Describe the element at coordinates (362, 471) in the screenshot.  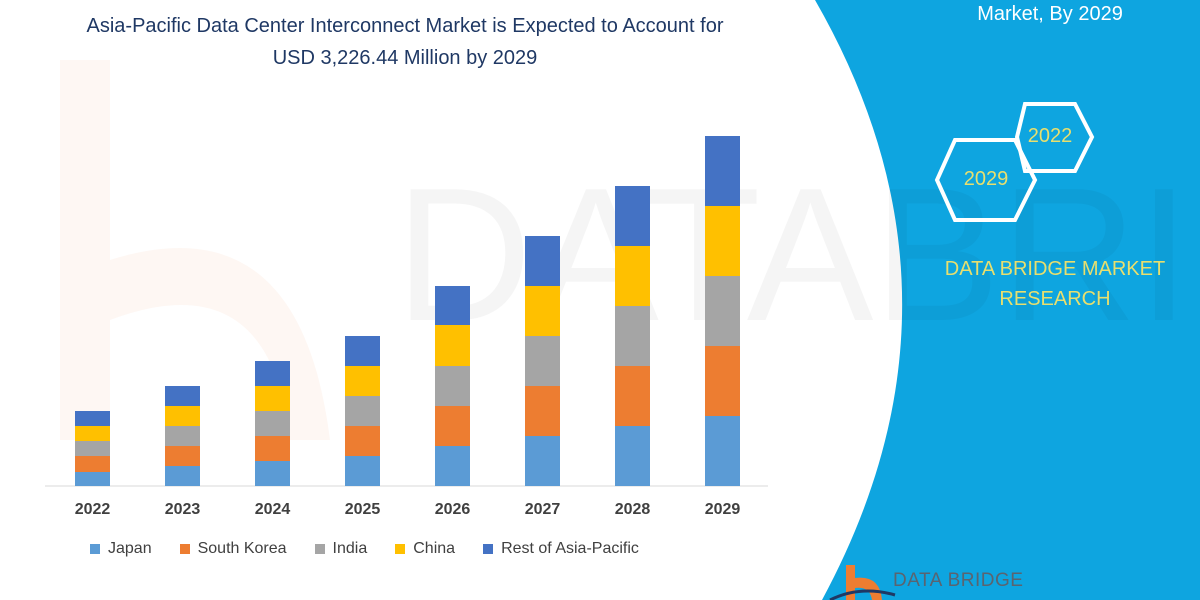
I see `bar-2025-japan` at that location.